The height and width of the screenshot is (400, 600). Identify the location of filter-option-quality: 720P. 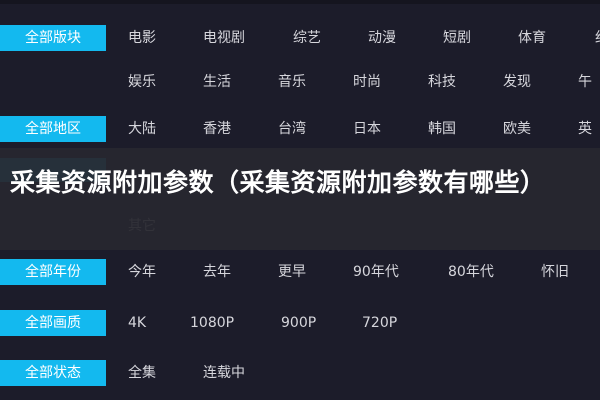
(380, 323).